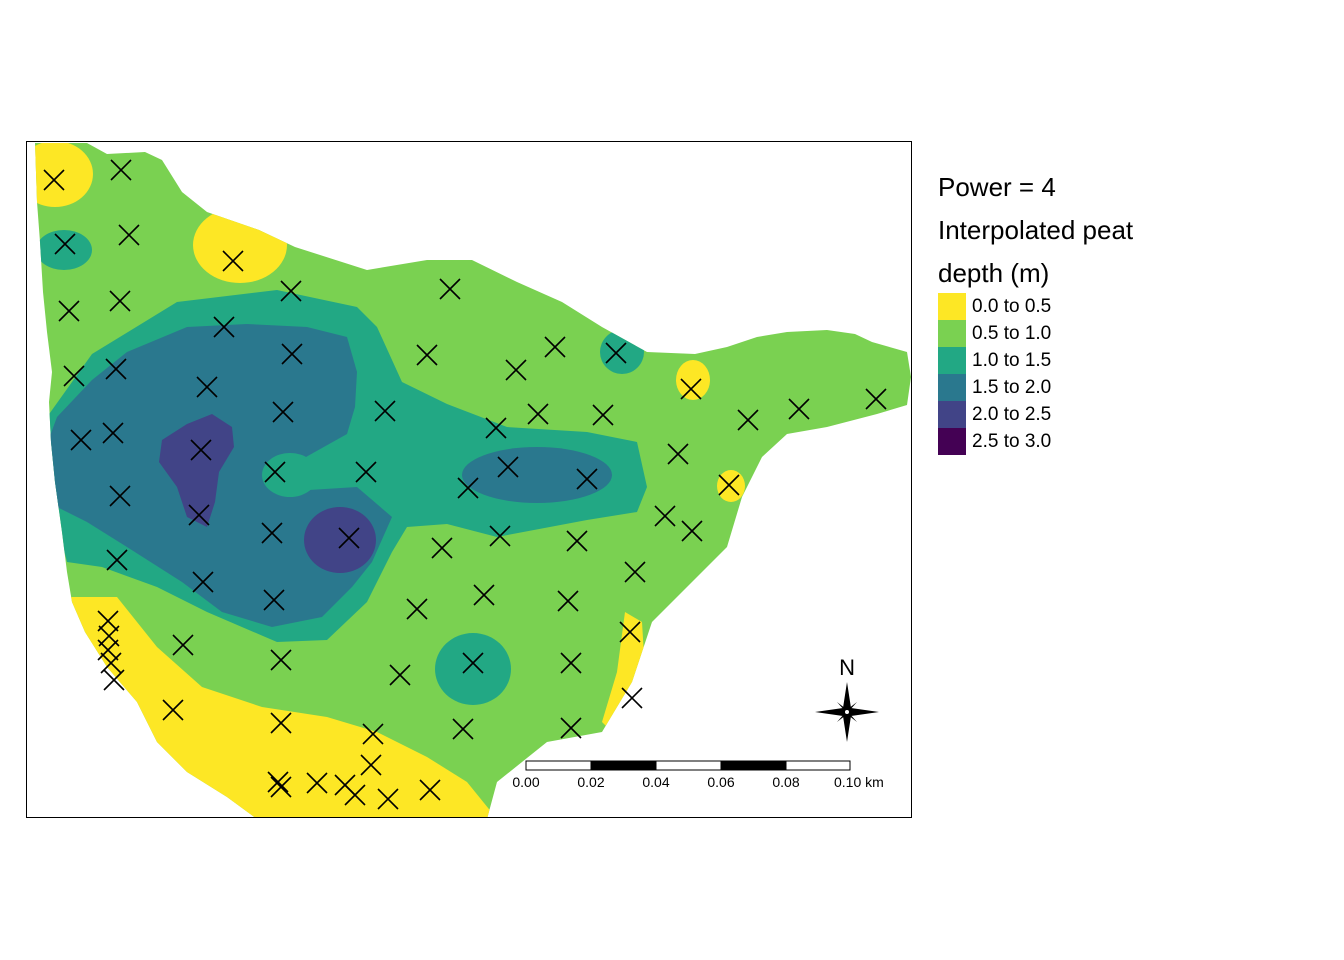 The image size is (1344, 960). Describe the element at coordinates (1012, 333) in the screenshot. I see `legend-label: 0.5 to 1.0` at that location.